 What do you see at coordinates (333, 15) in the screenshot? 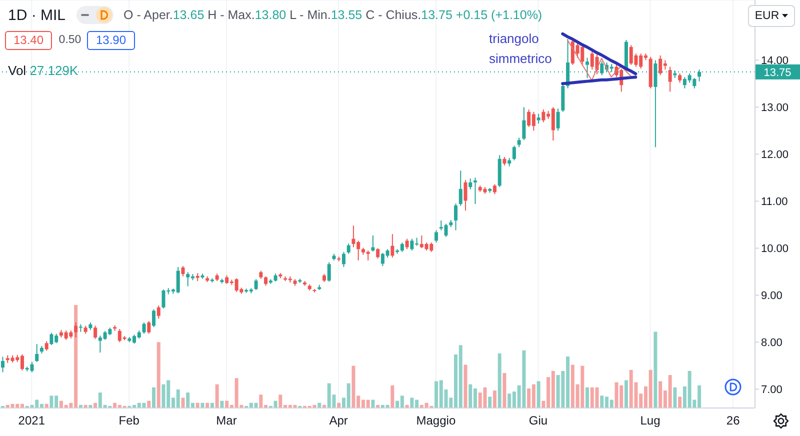
I see `text: O - Aper.13.65 H - Max.13.80 L - Min.13.55 C - Chius.13.75 +0.15 (+1.10%)` at bounding box center [333, 15].